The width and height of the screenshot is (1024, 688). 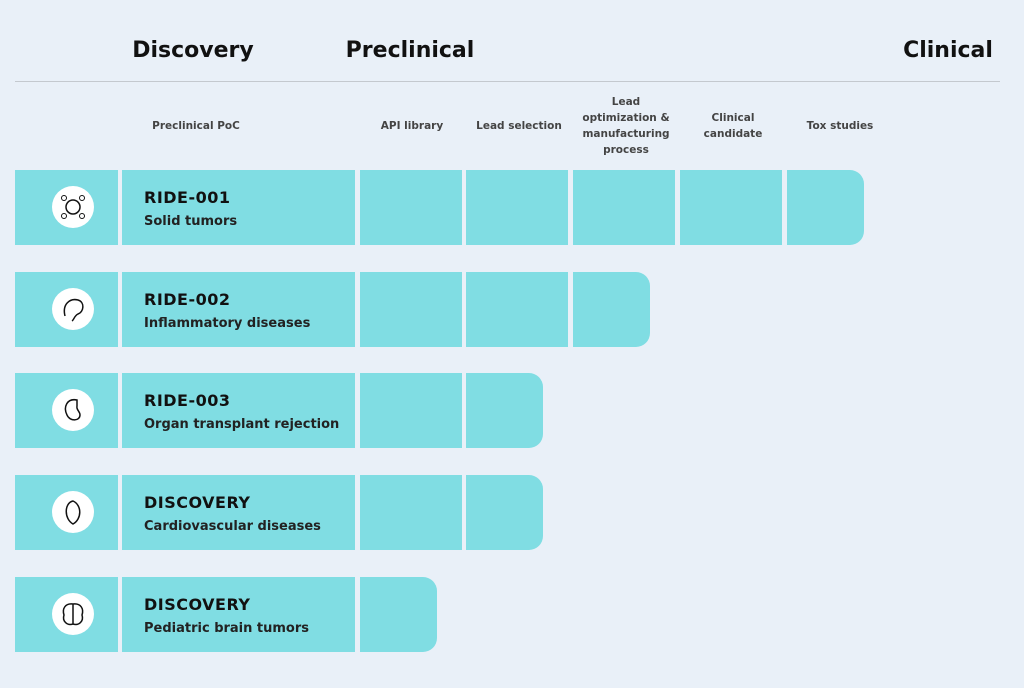 What do you see at coordinates (227, 323) in the screenshot?
I see `program-indication: Inflammatory diseases` at bounding box center [227, 323].